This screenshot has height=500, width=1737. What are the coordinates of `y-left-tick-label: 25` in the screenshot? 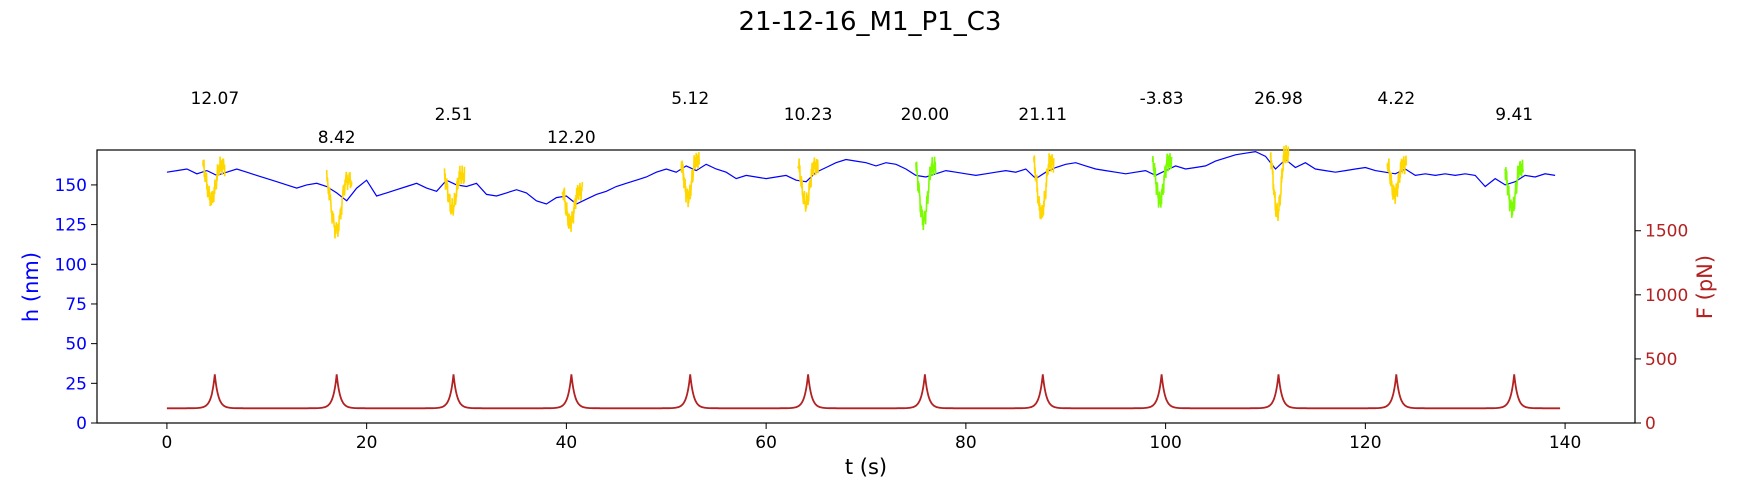 It's located at (76, 384).